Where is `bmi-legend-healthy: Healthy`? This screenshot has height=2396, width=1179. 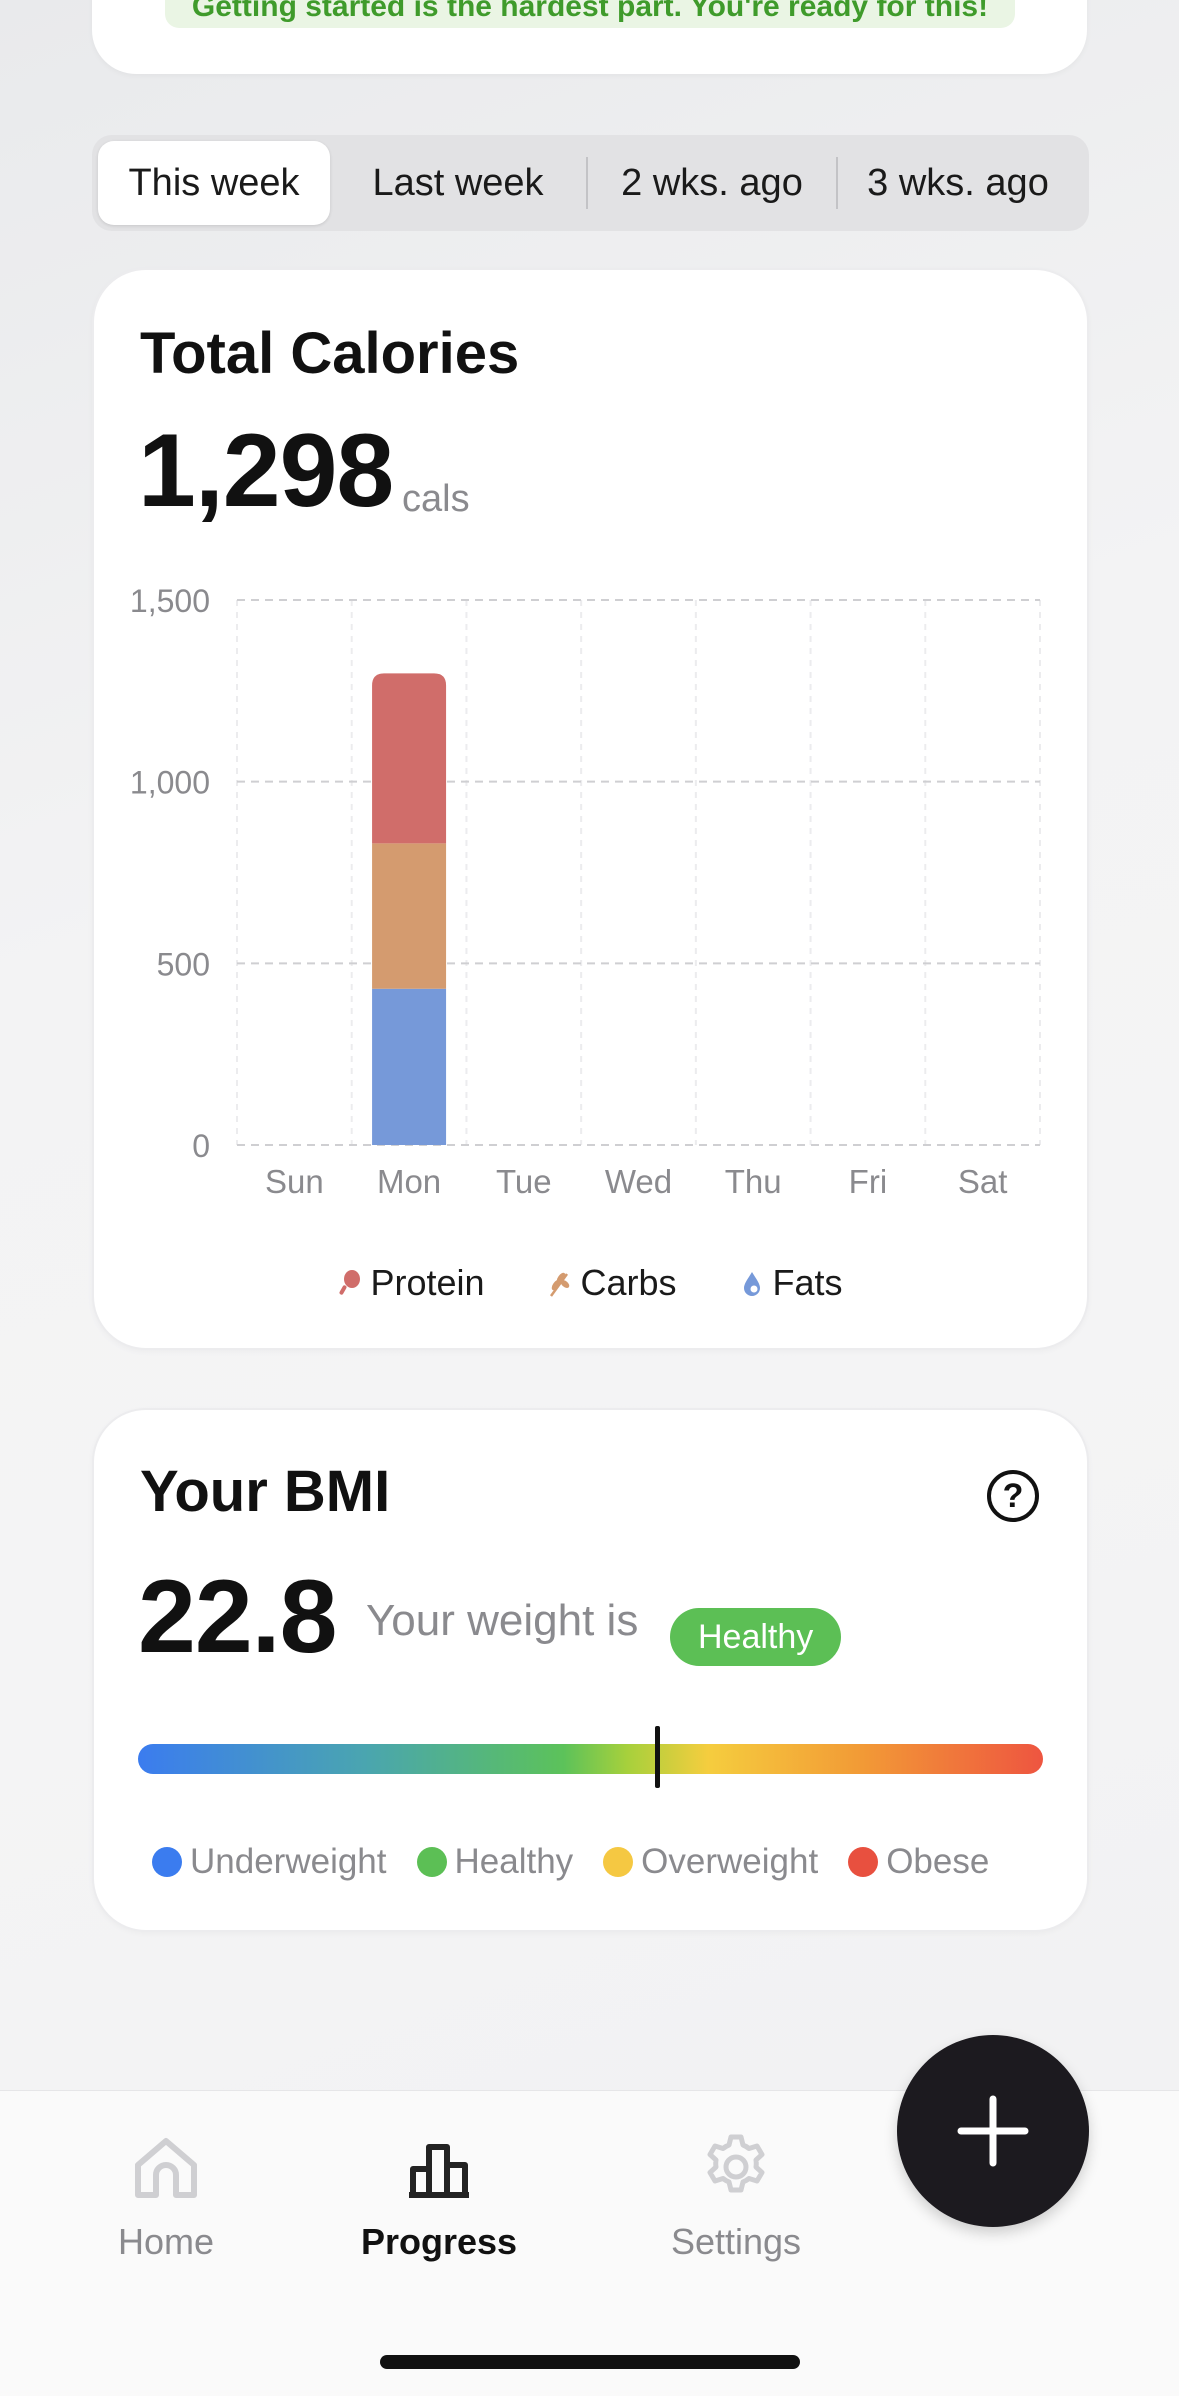 bmi-legend-healthy: Healthy is located at coordinates (495, 1862).